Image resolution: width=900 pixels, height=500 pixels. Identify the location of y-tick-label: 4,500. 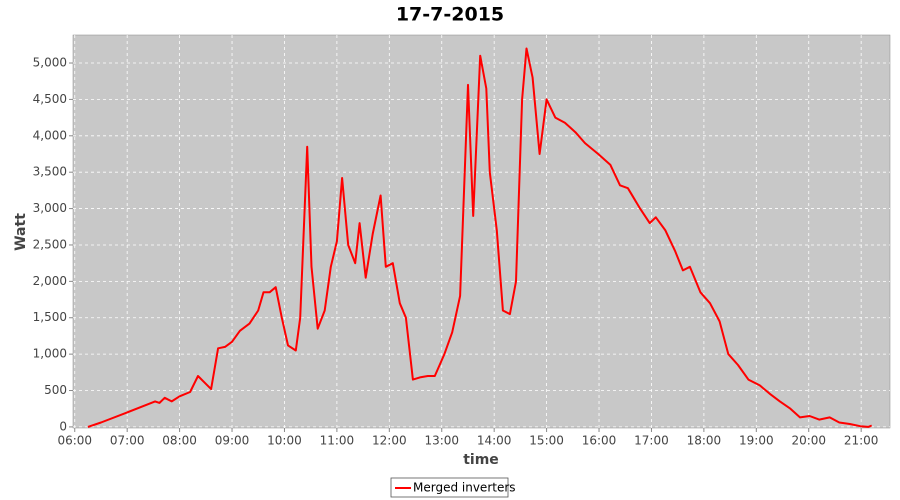
(50, 99).